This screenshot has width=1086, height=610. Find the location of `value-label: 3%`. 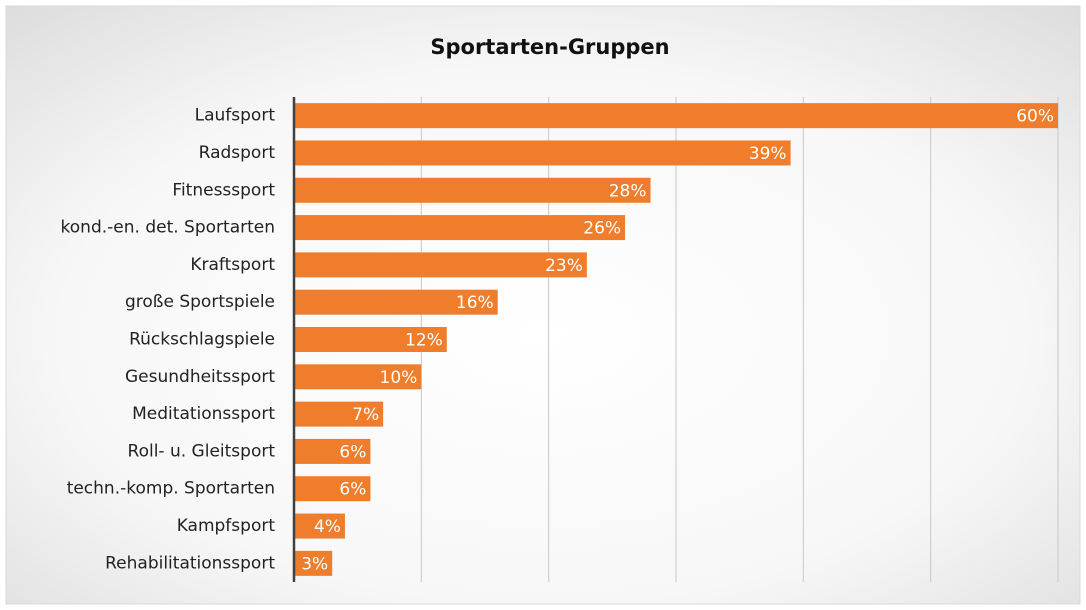

value-label: 3% is located at coordinates (314, 564).